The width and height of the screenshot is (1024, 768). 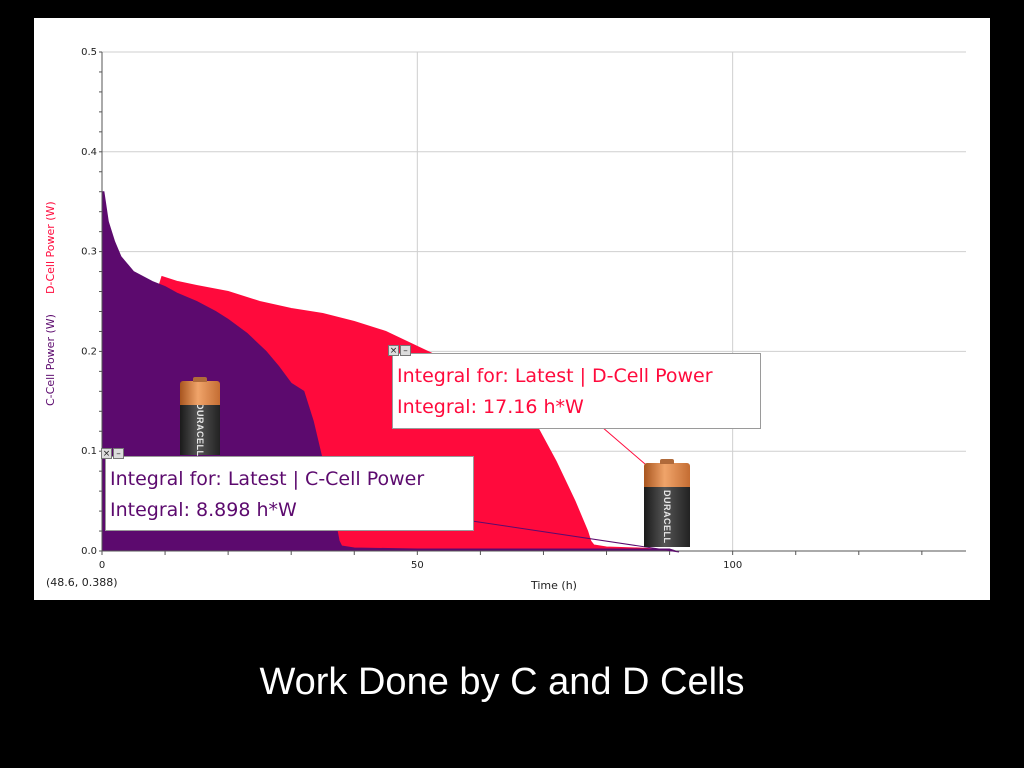 What do you see at coordinates (89, 551) in the screenshot?
I see `y-tick-label: 0.0` at bounding box center [89, 551].